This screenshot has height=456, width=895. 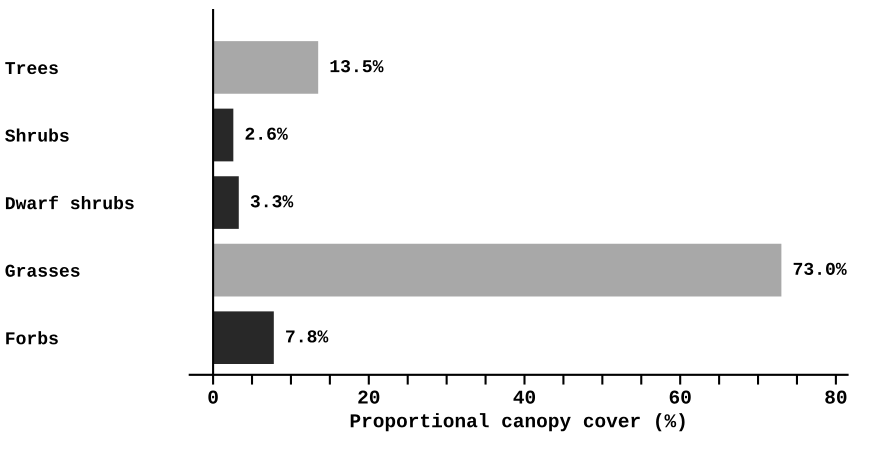 What do you see at coordinates (32, 337) in the screenshot?
I see `y-tick-label: Forbs` at bounding box center [32, 337].